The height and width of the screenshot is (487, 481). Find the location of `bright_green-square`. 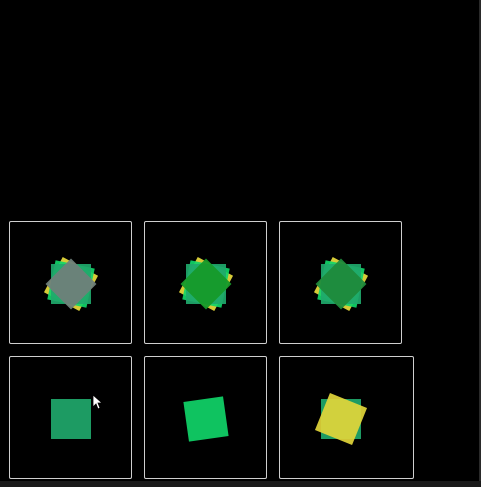

bright_green-square is located at coordinates (206, 419).